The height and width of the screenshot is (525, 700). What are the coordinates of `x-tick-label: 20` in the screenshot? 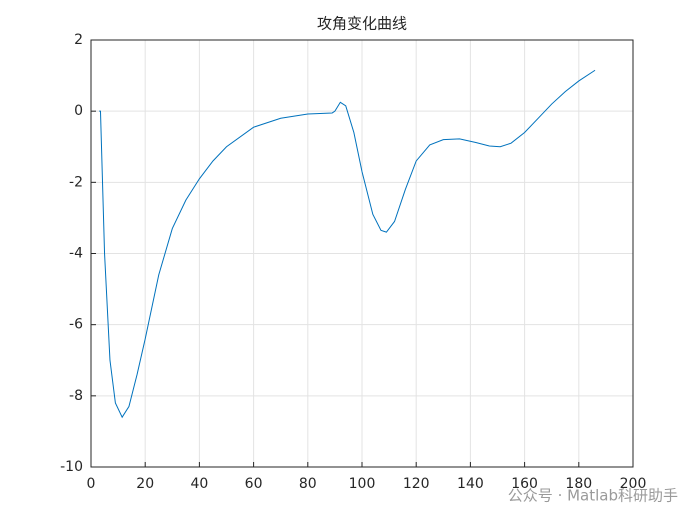 It's located at (145, 484).